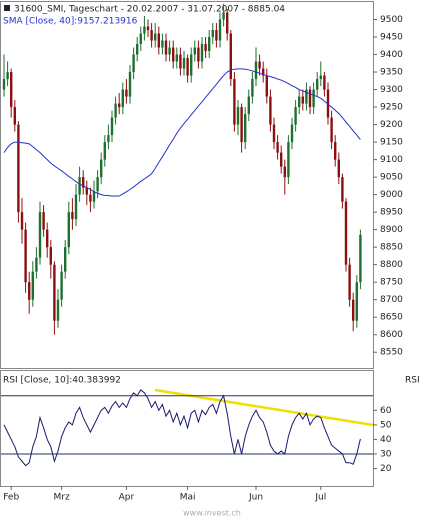 The image size is (425, 519). Describe the element at coordinates (212, 513) in the screenshot. I see `footer: www.invest.ch` at that location.